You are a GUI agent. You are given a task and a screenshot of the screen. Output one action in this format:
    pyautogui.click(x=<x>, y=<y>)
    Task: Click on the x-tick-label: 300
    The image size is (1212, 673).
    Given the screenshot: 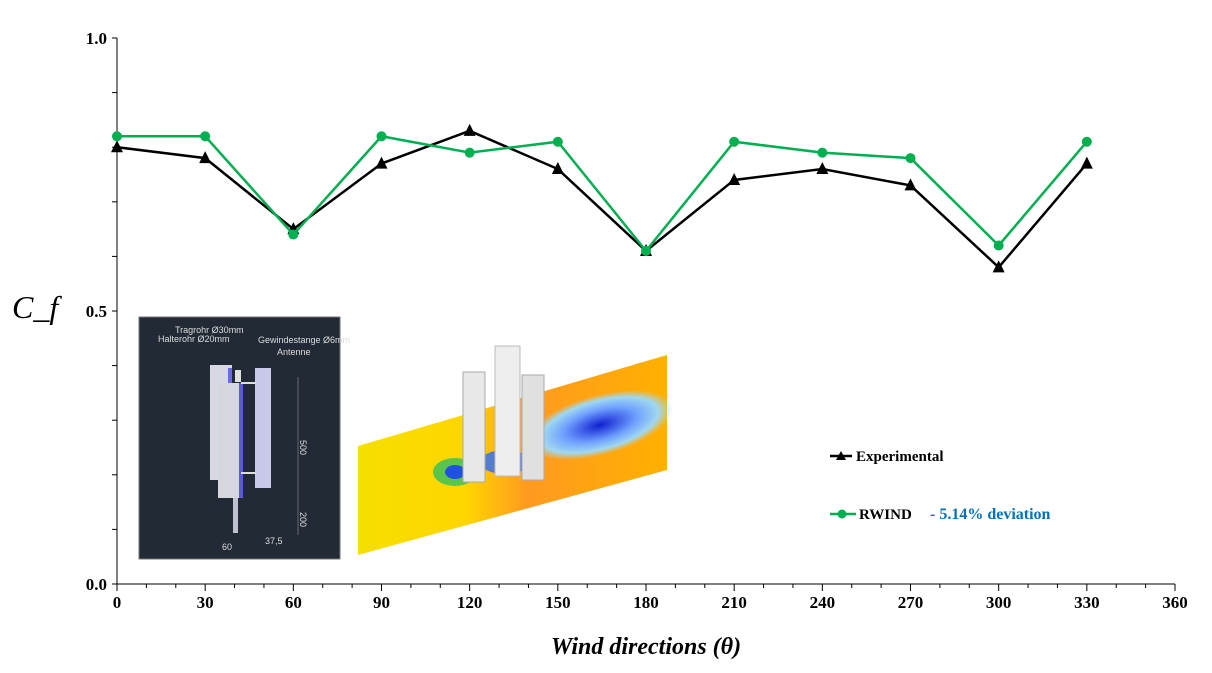 What is the action you would take?
    pyautogui.click(x=999, y=602)
    